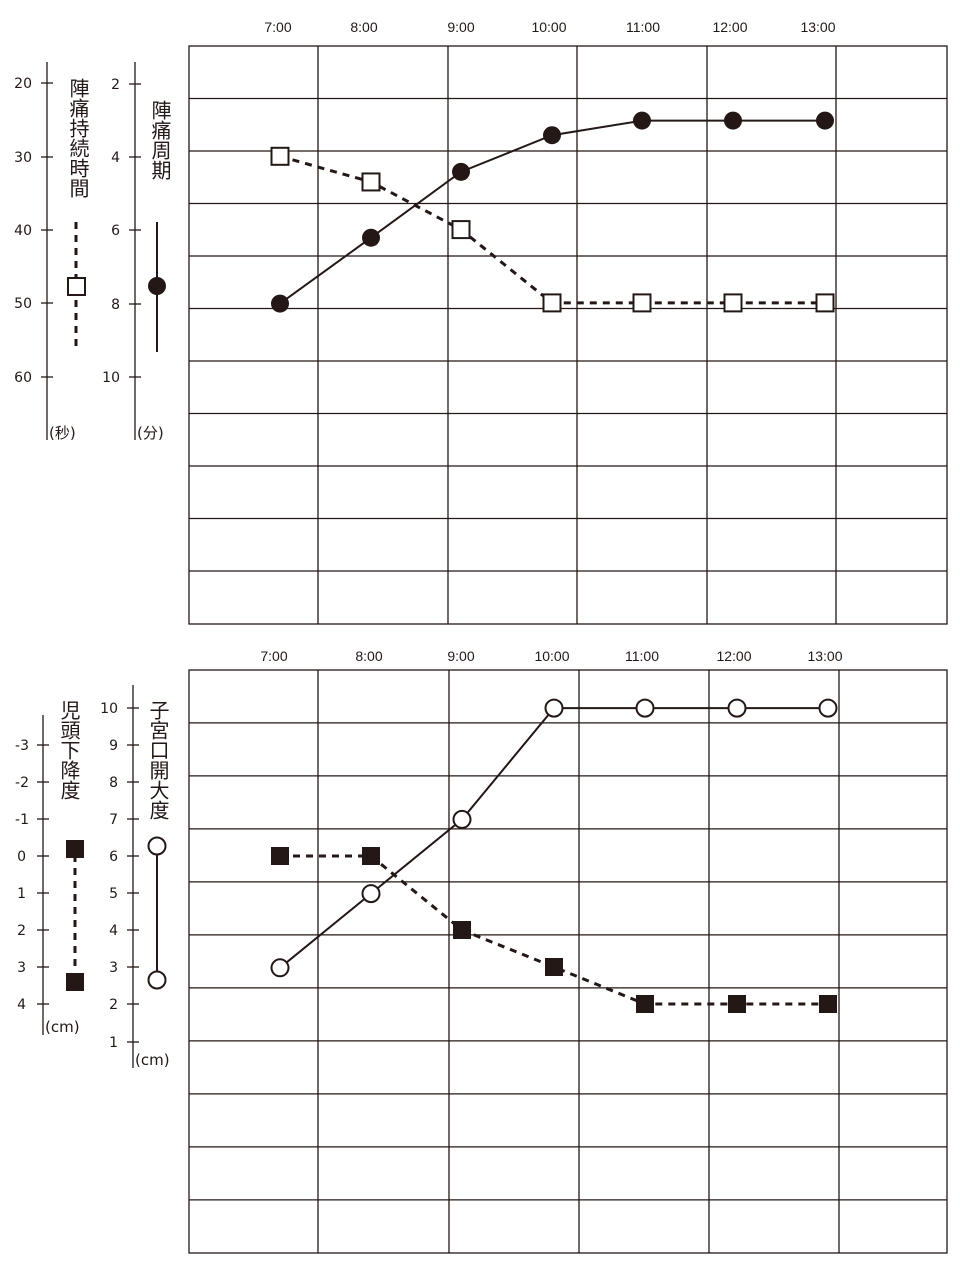  Describe the element at coordinates (49, 868) in the screenshot. I see `bottom-outer-axis: -3 -2 -1 0 1 2 3 4 (cm) 児頭下降度` at that location.